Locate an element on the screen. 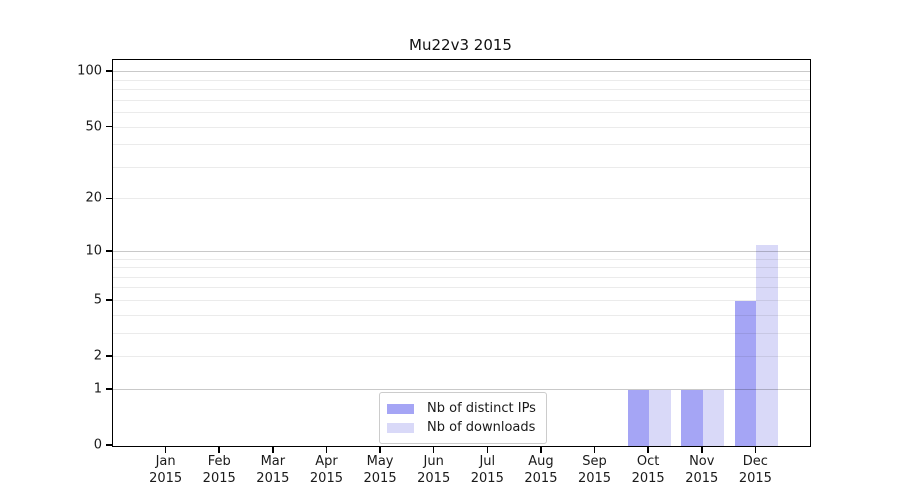  x-tick-apr-2015 is located at coordinates (326, 449).